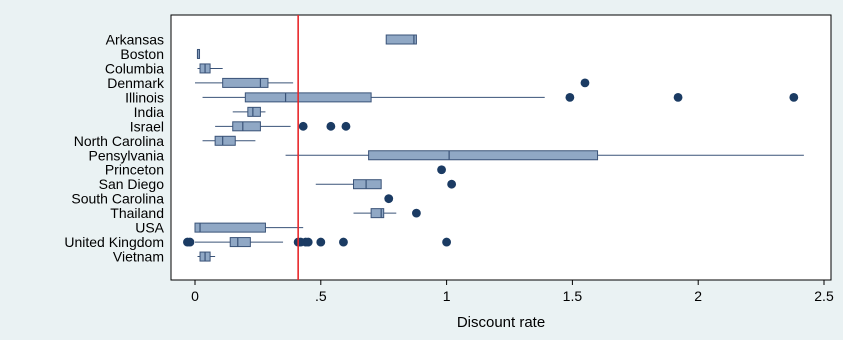 The height and width of the screenshot is (340, 843). What do you see at coordinates (119, 141) in the screenshot?
I see `category-label-north-carolina: North Carolina` at bounding box center [119, 141].